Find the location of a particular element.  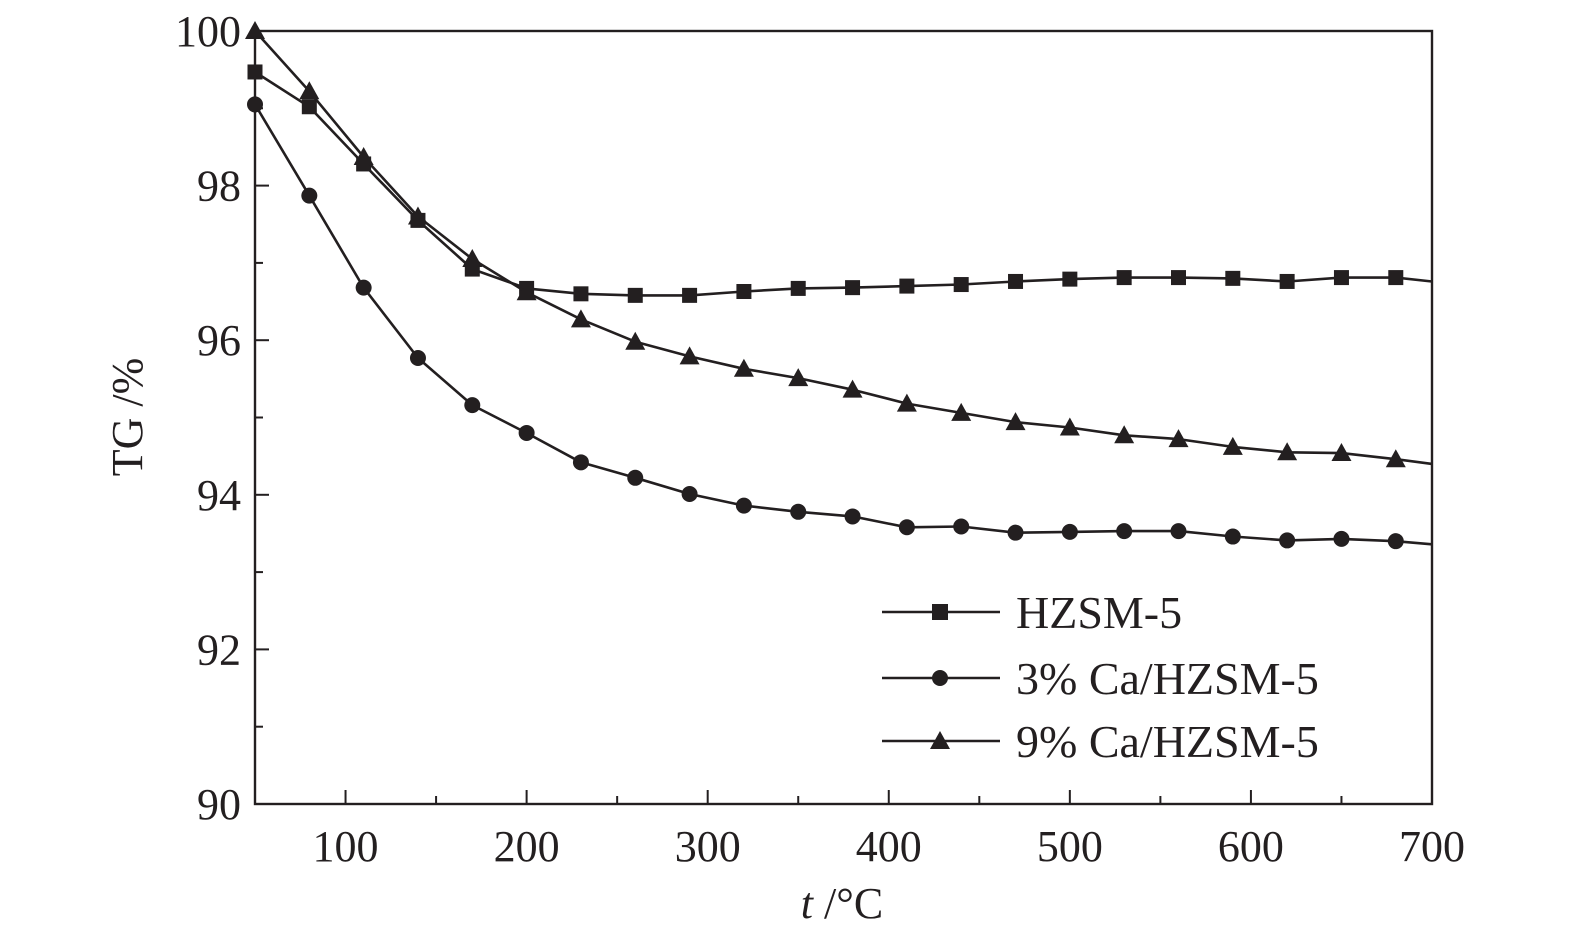

y-axis-title: TG /% is located at coordinates (127, 417).